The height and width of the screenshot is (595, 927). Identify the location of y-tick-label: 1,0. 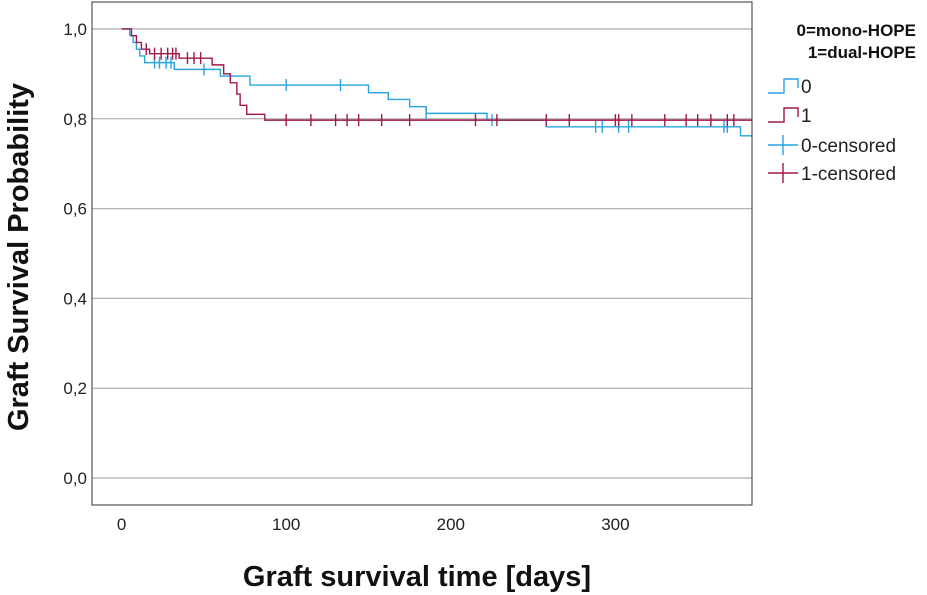
(75, 29).